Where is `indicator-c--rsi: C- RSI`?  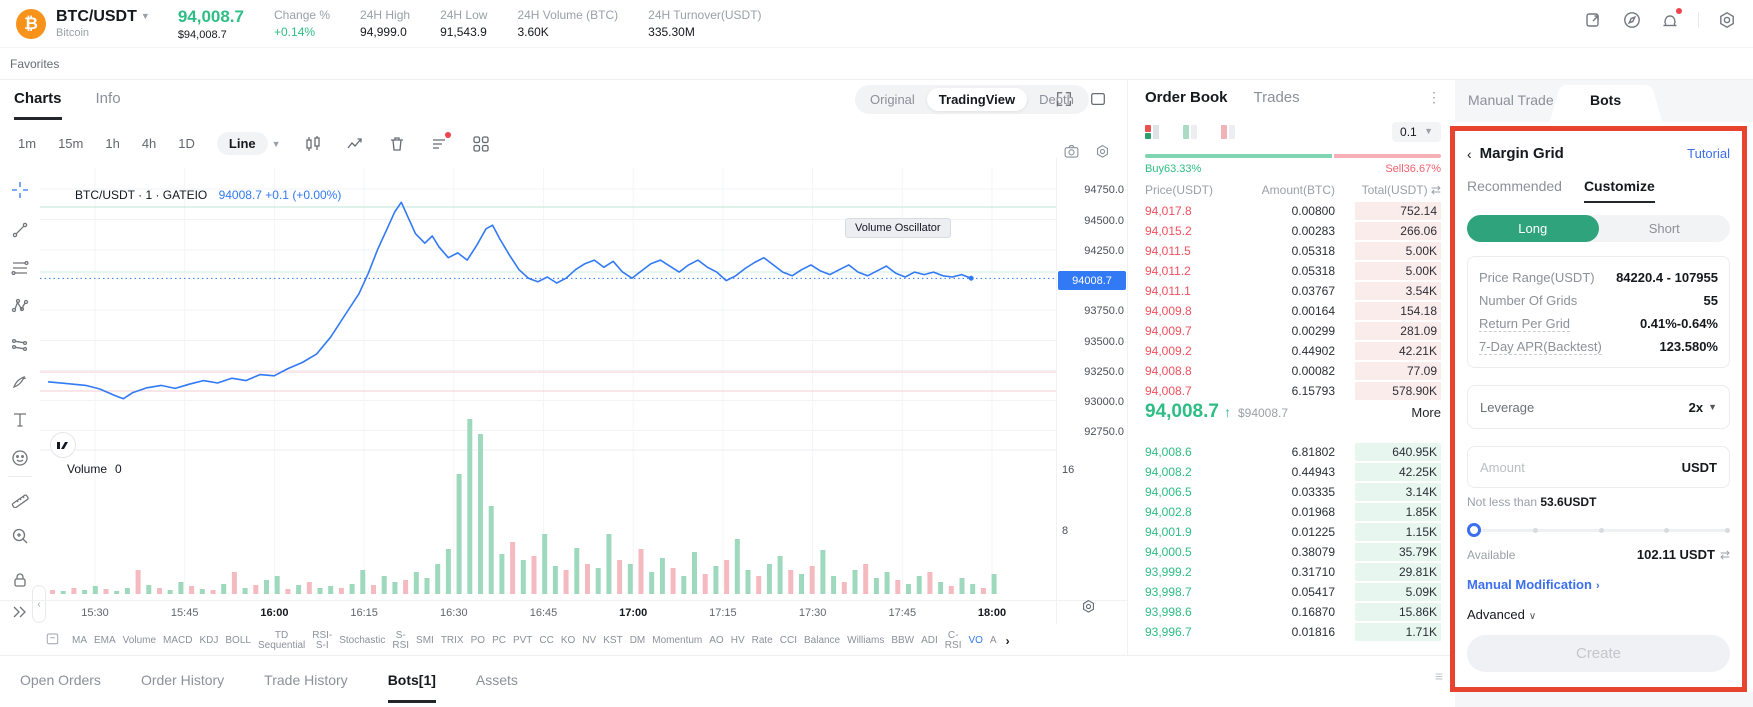 indicator-c--rsi: C- RSI is located at coordinates (953, 640).